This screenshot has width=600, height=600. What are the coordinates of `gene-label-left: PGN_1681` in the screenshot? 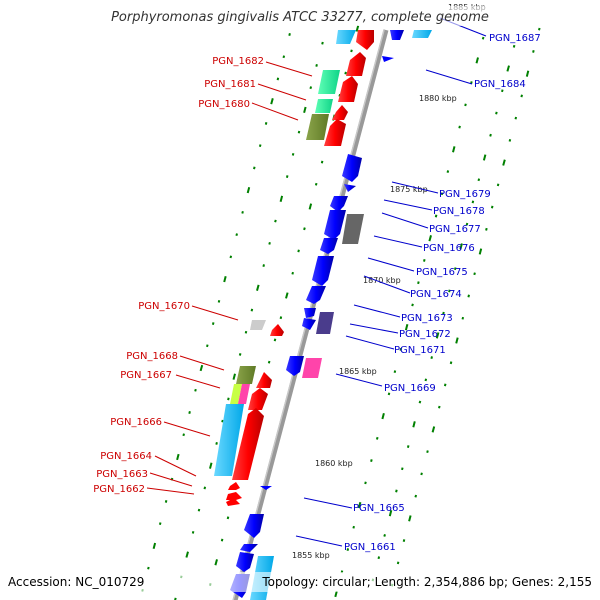 It's located at (230, 84).